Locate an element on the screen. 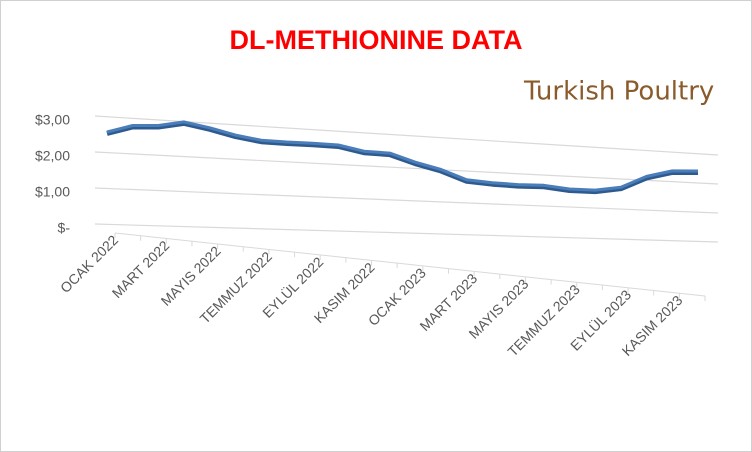  y-tick-label: $2,00 is located at coordinates (52, 156).